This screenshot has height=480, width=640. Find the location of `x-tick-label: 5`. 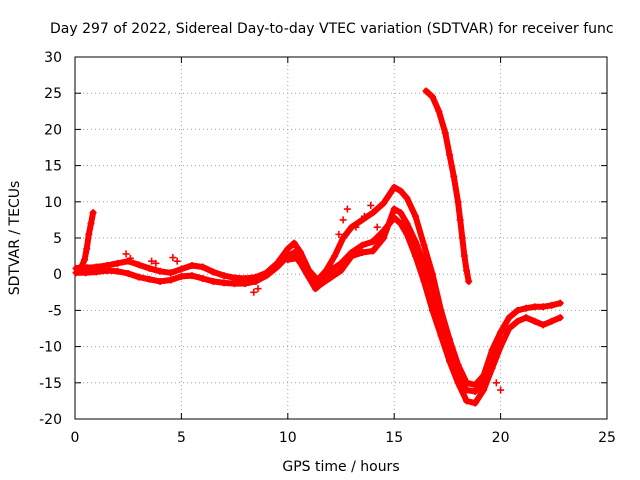

x-tick-label: 5 is located at coordinates (181, 438).